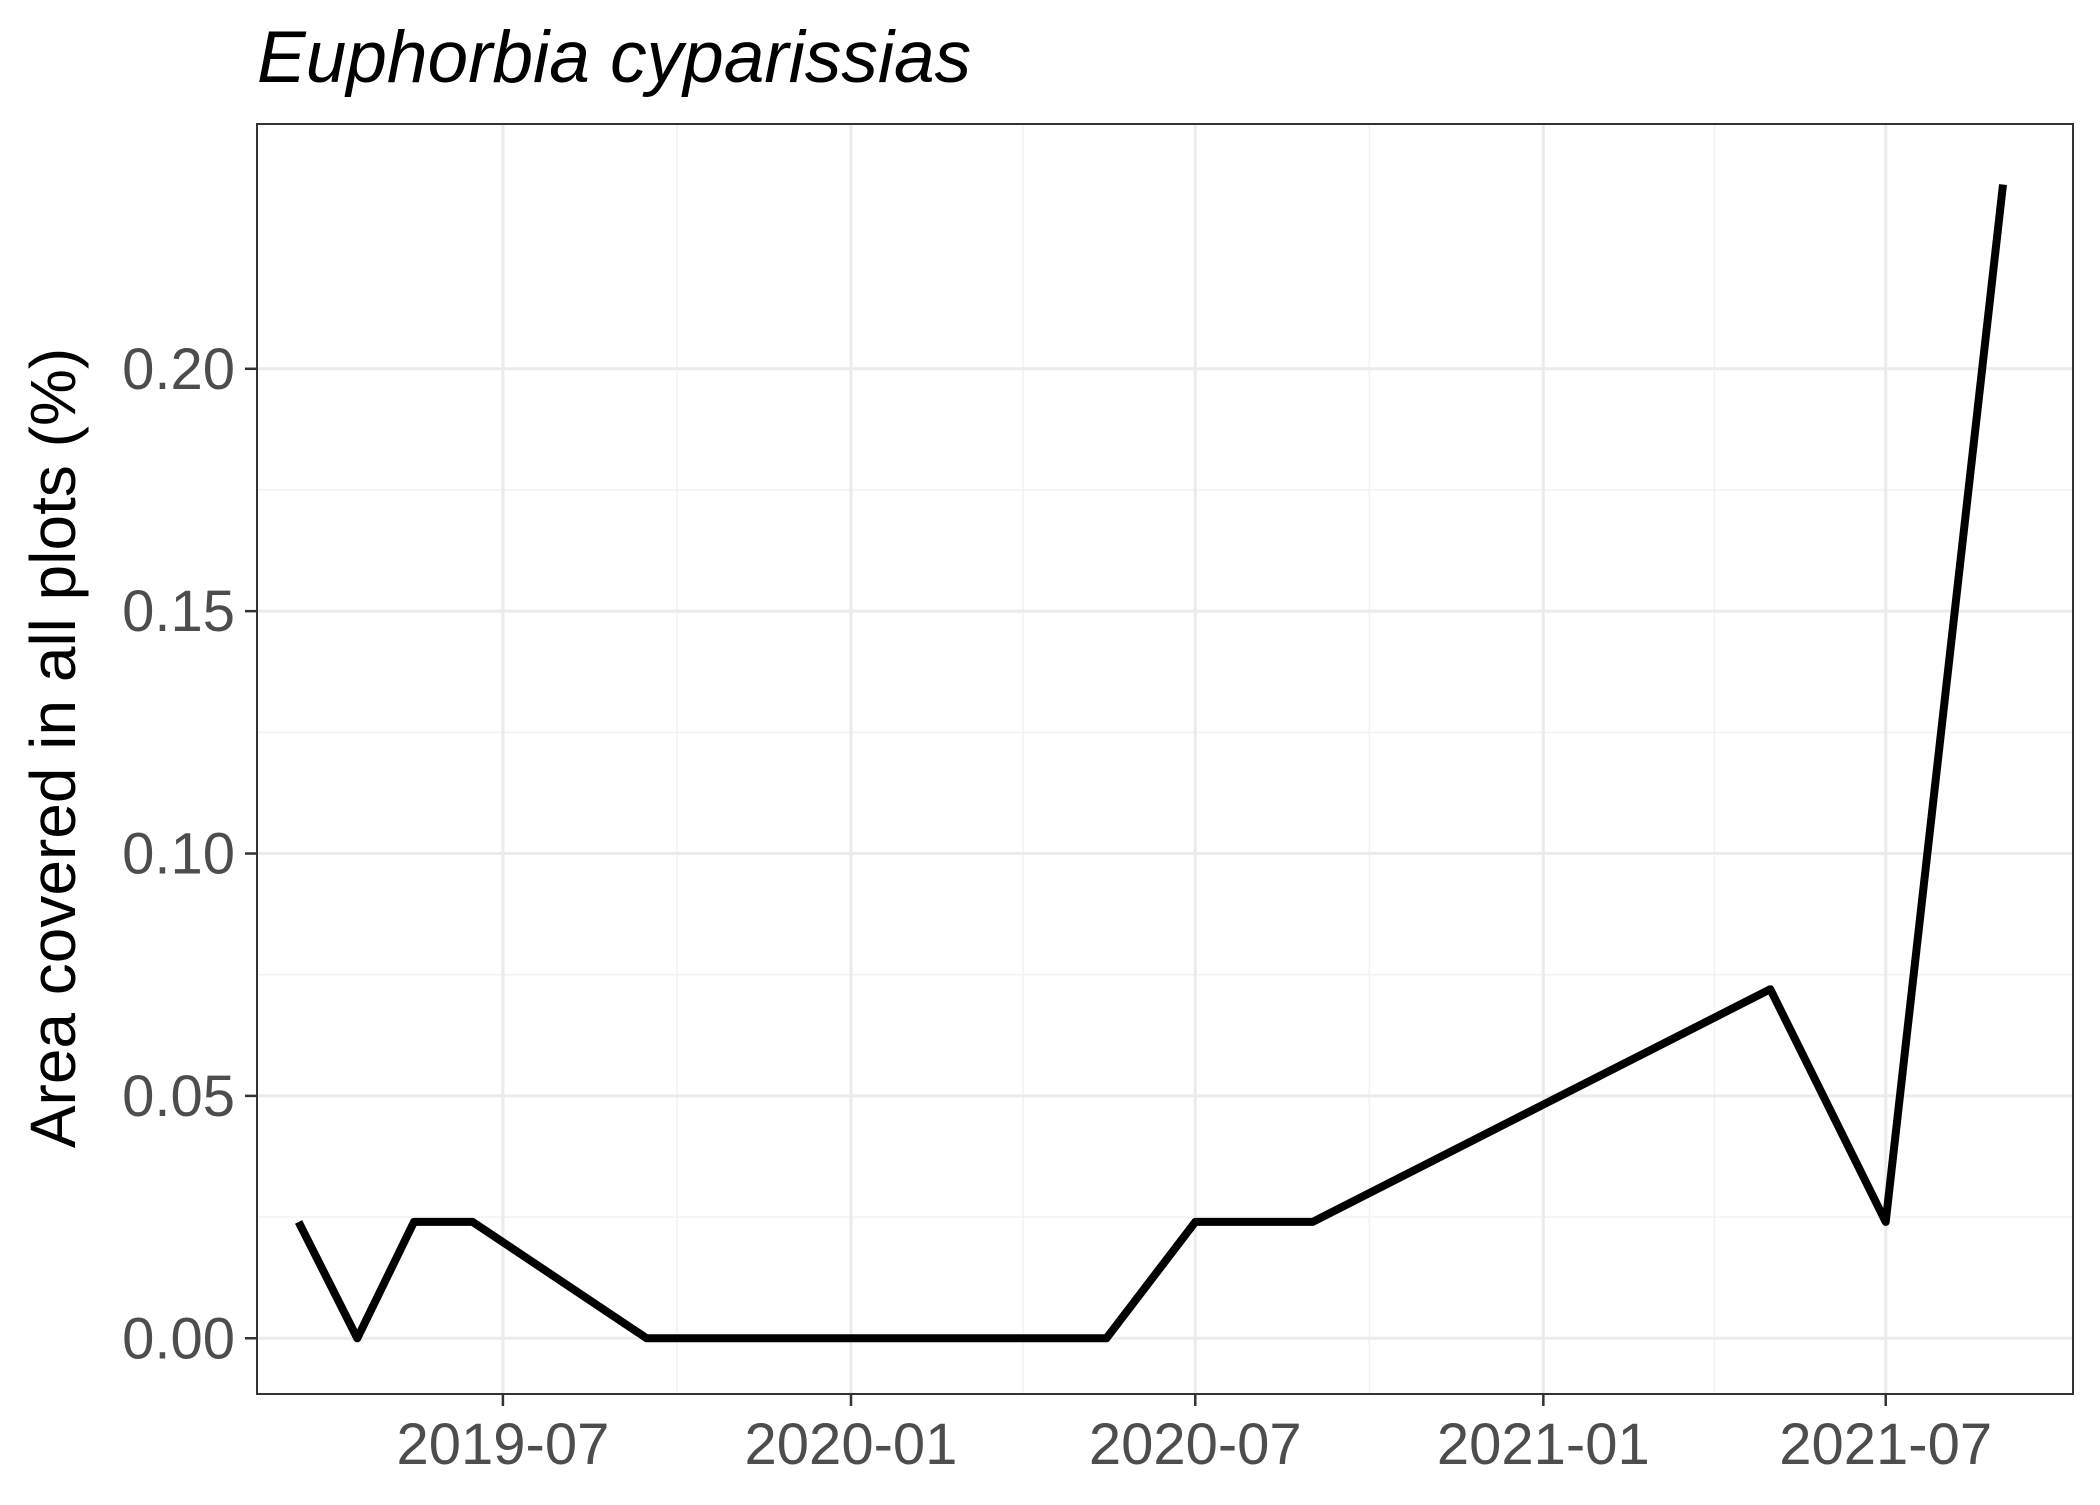  Describe the element at coordinates (178, 1096) in the screenshot. I see `y-tick-label: 0.05` at that location.